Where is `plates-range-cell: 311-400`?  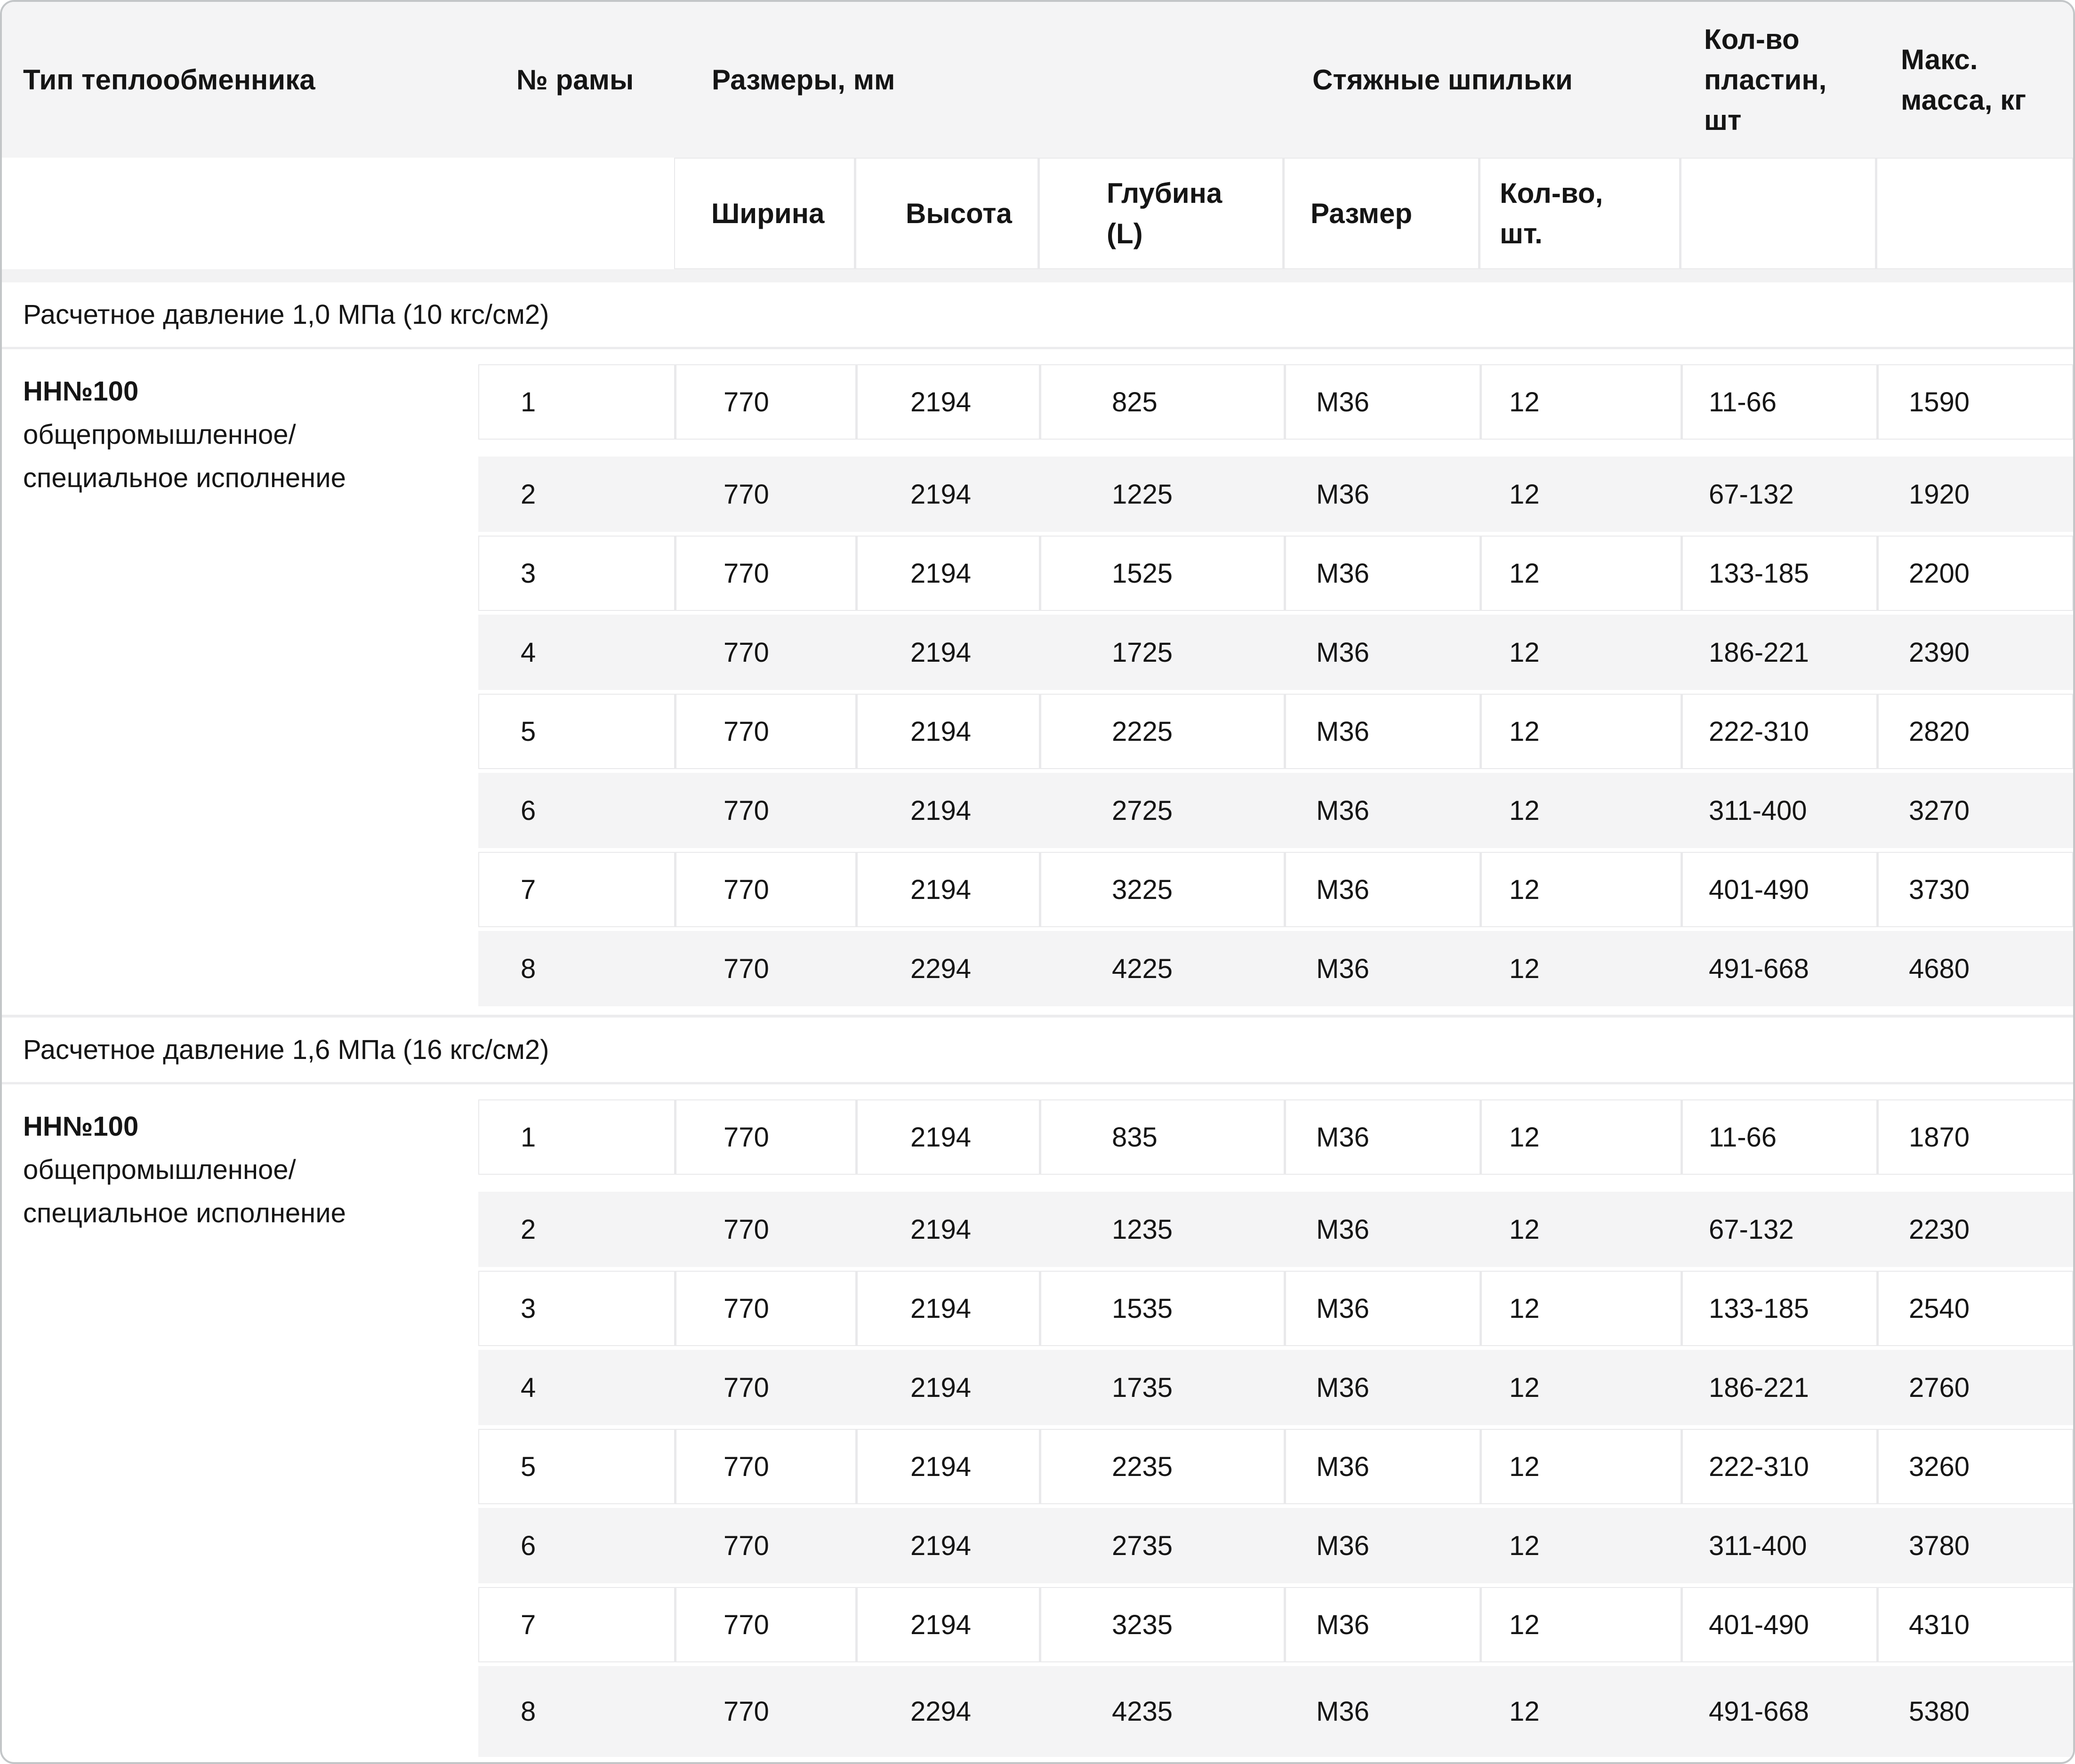
plates-range-cell: 311-400 is located at coordinates (1758, 810).